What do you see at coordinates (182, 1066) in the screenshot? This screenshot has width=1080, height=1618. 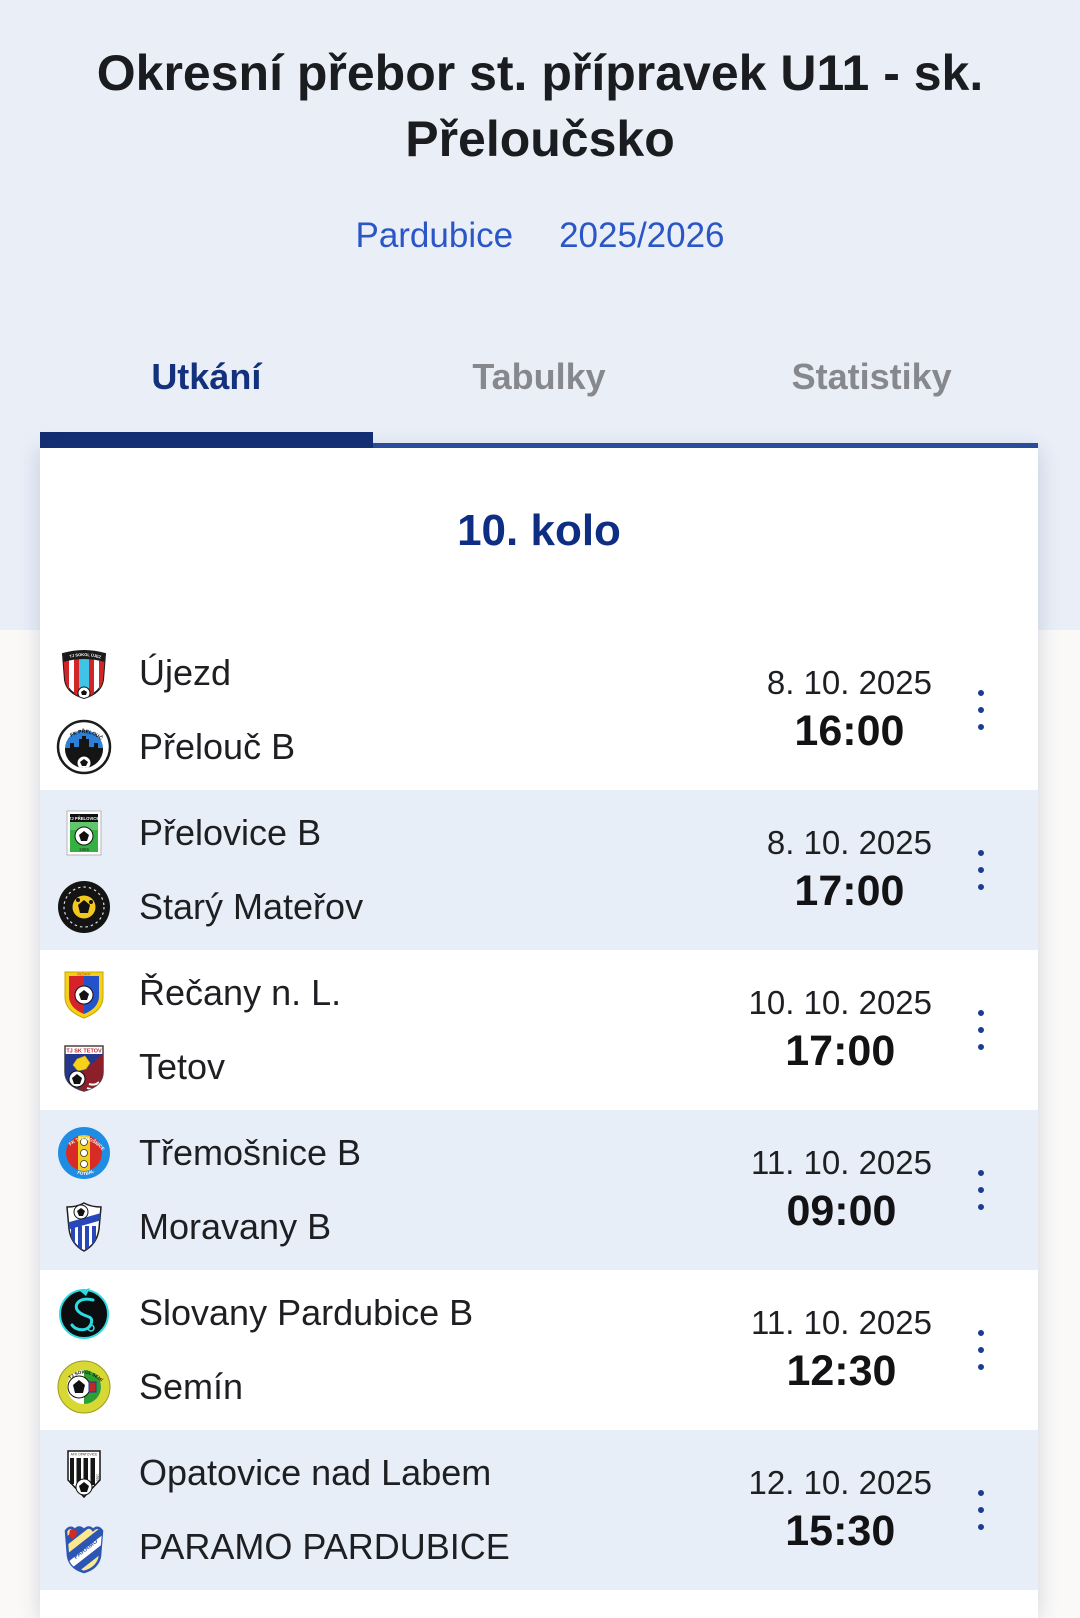 I see `away-team-name: Tetov` at bounding box center [182, 1066].